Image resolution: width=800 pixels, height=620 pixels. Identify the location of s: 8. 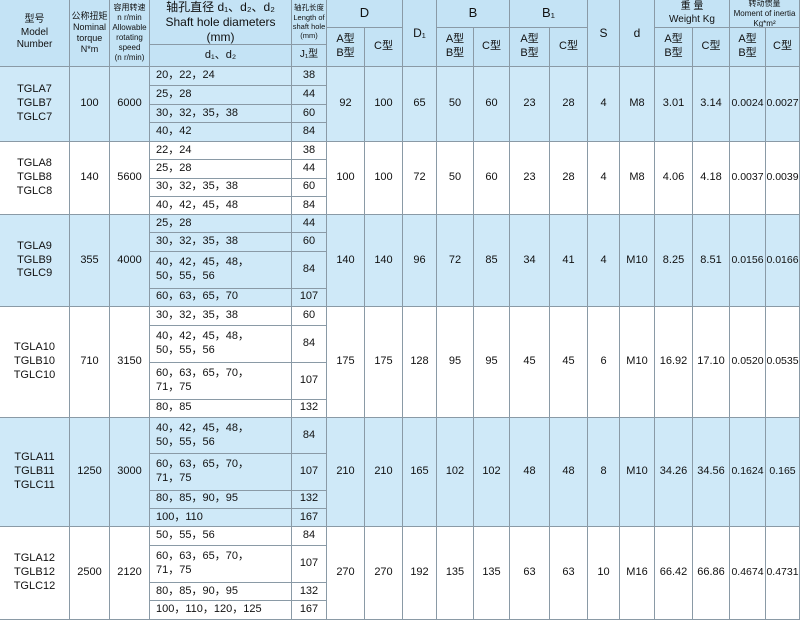
(604, 472).